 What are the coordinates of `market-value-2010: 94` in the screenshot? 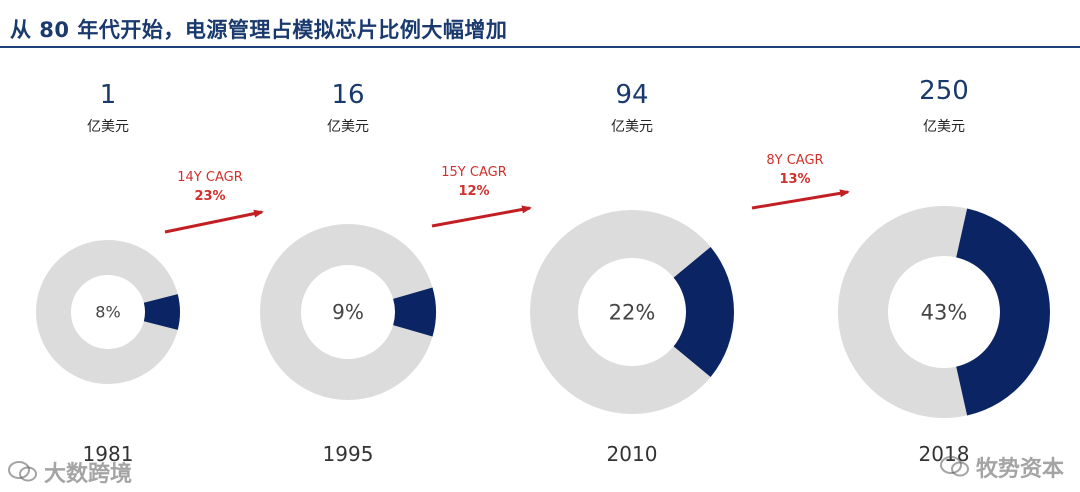 It's located at (631, 95).